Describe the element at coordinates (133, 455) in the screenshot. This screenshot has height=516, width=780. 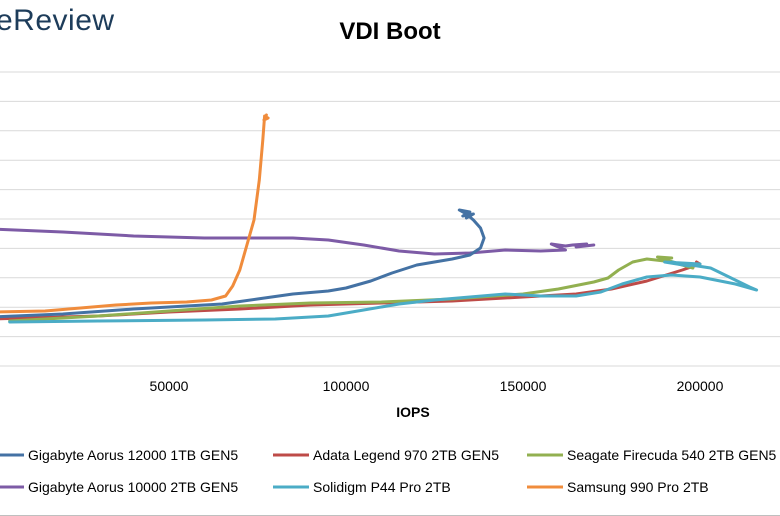
I see `legend-label: Gigabyte Aorus 12000 1TB GEN5` at that location.